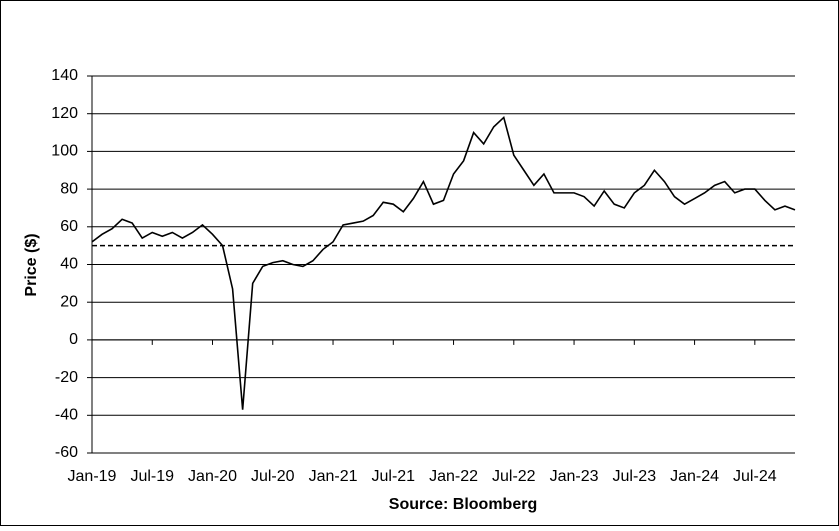  What do you see at coordinates (212, 476) in the screenshot?
I see `x-tick-label: Jan-20` at bounding box center [212, 476].